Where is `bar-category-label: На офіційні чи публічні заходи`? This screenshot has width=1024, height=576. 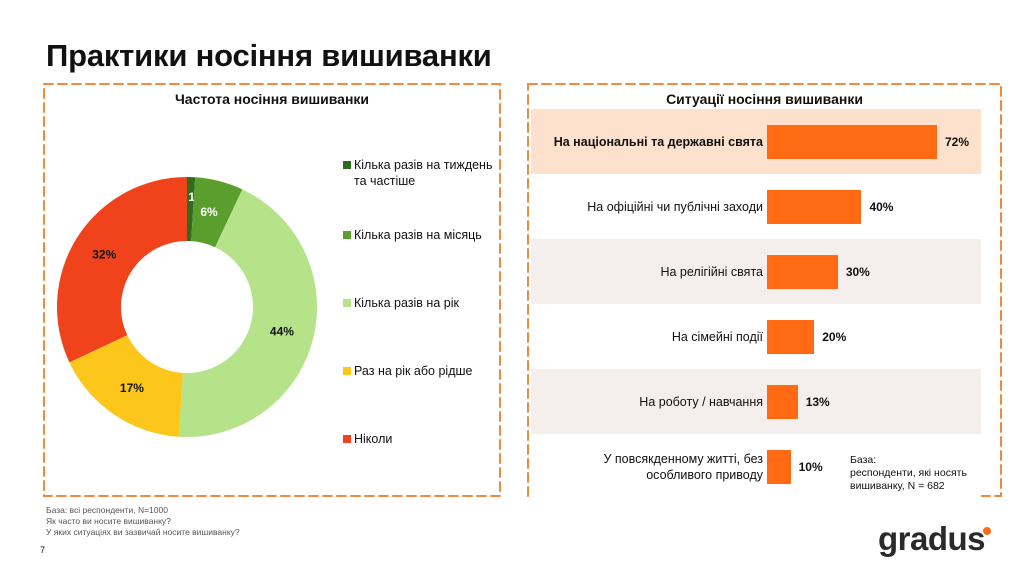
bar-category-label: На офіційні чи публічні заходи is located at coordinates (675, 206).